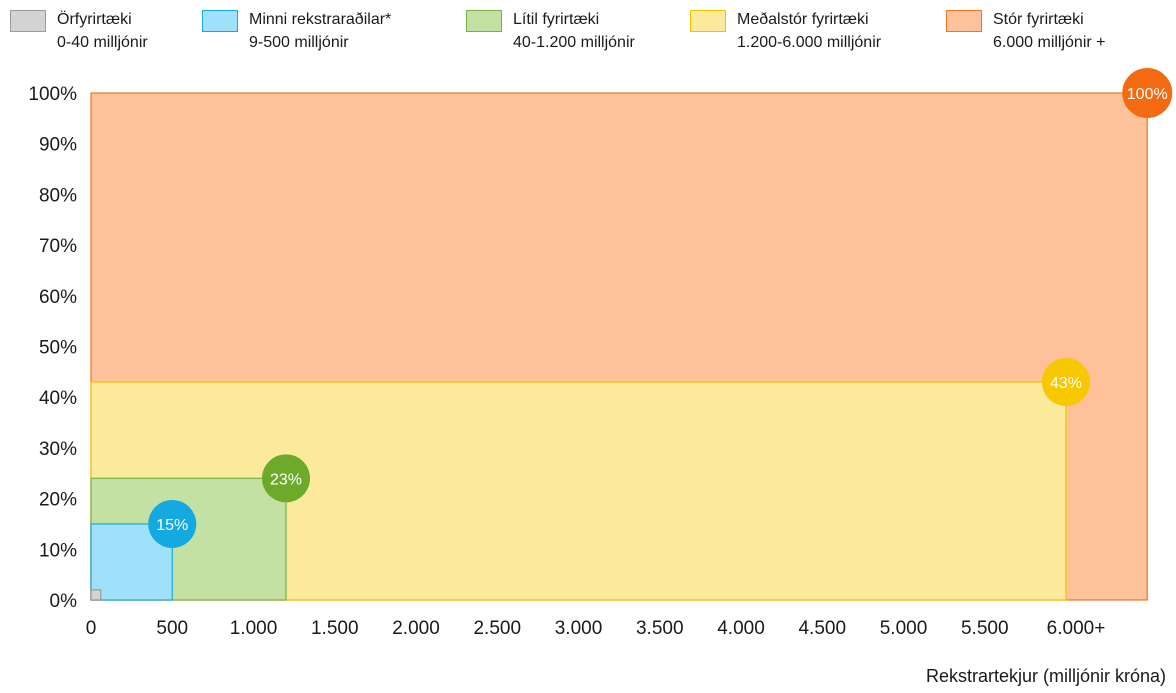 The width and height of the screenshot is (1176, 693). Describe the element at coordinates (497, 628) in the screenshot. I see `x-tick-label: 2.500` at that location.